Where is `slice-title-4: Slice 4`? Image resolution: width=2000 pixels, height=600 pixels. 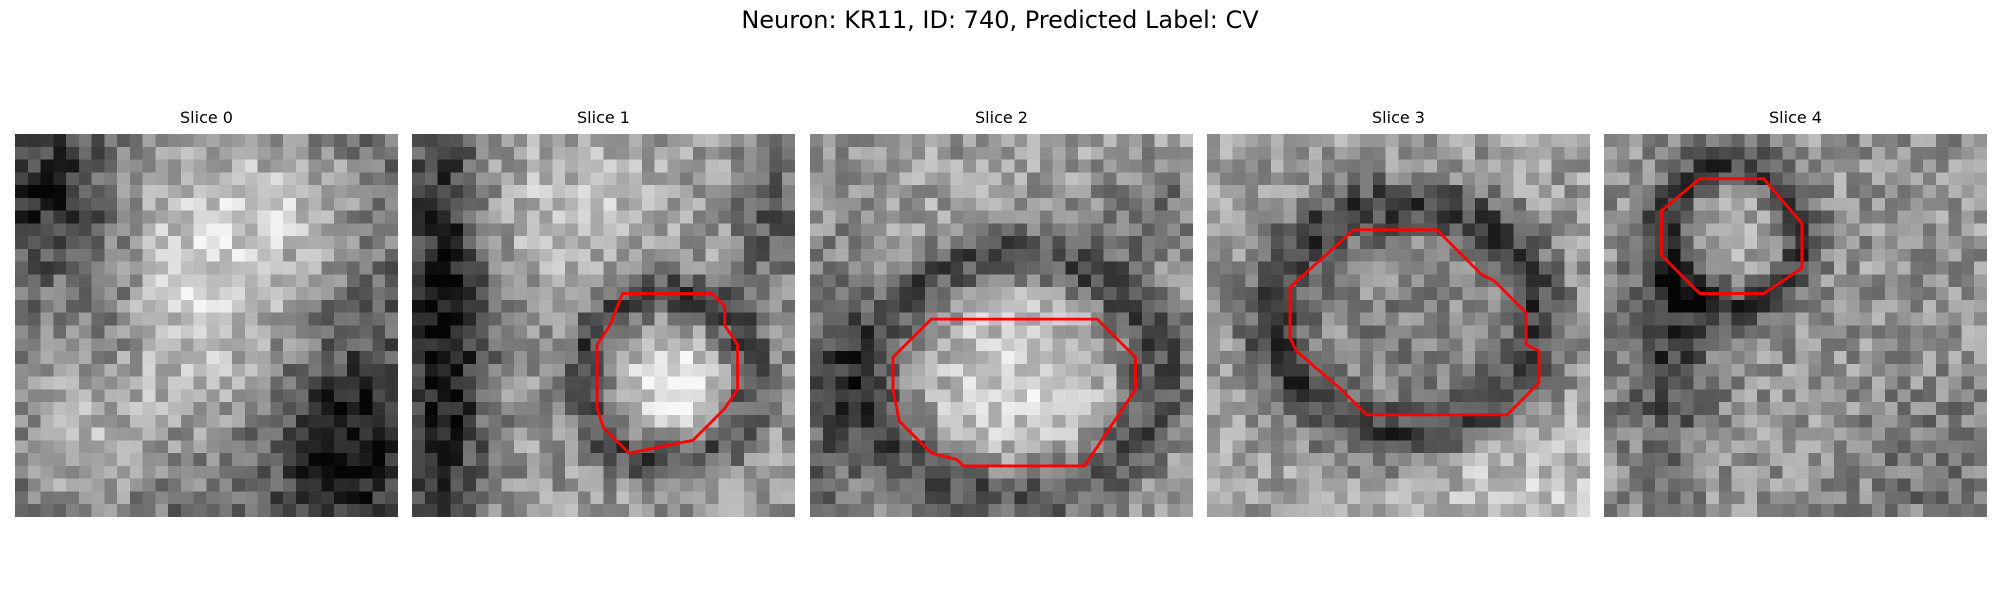 slice-title-4: Slice 4 is located at coordinates (1795, 117).